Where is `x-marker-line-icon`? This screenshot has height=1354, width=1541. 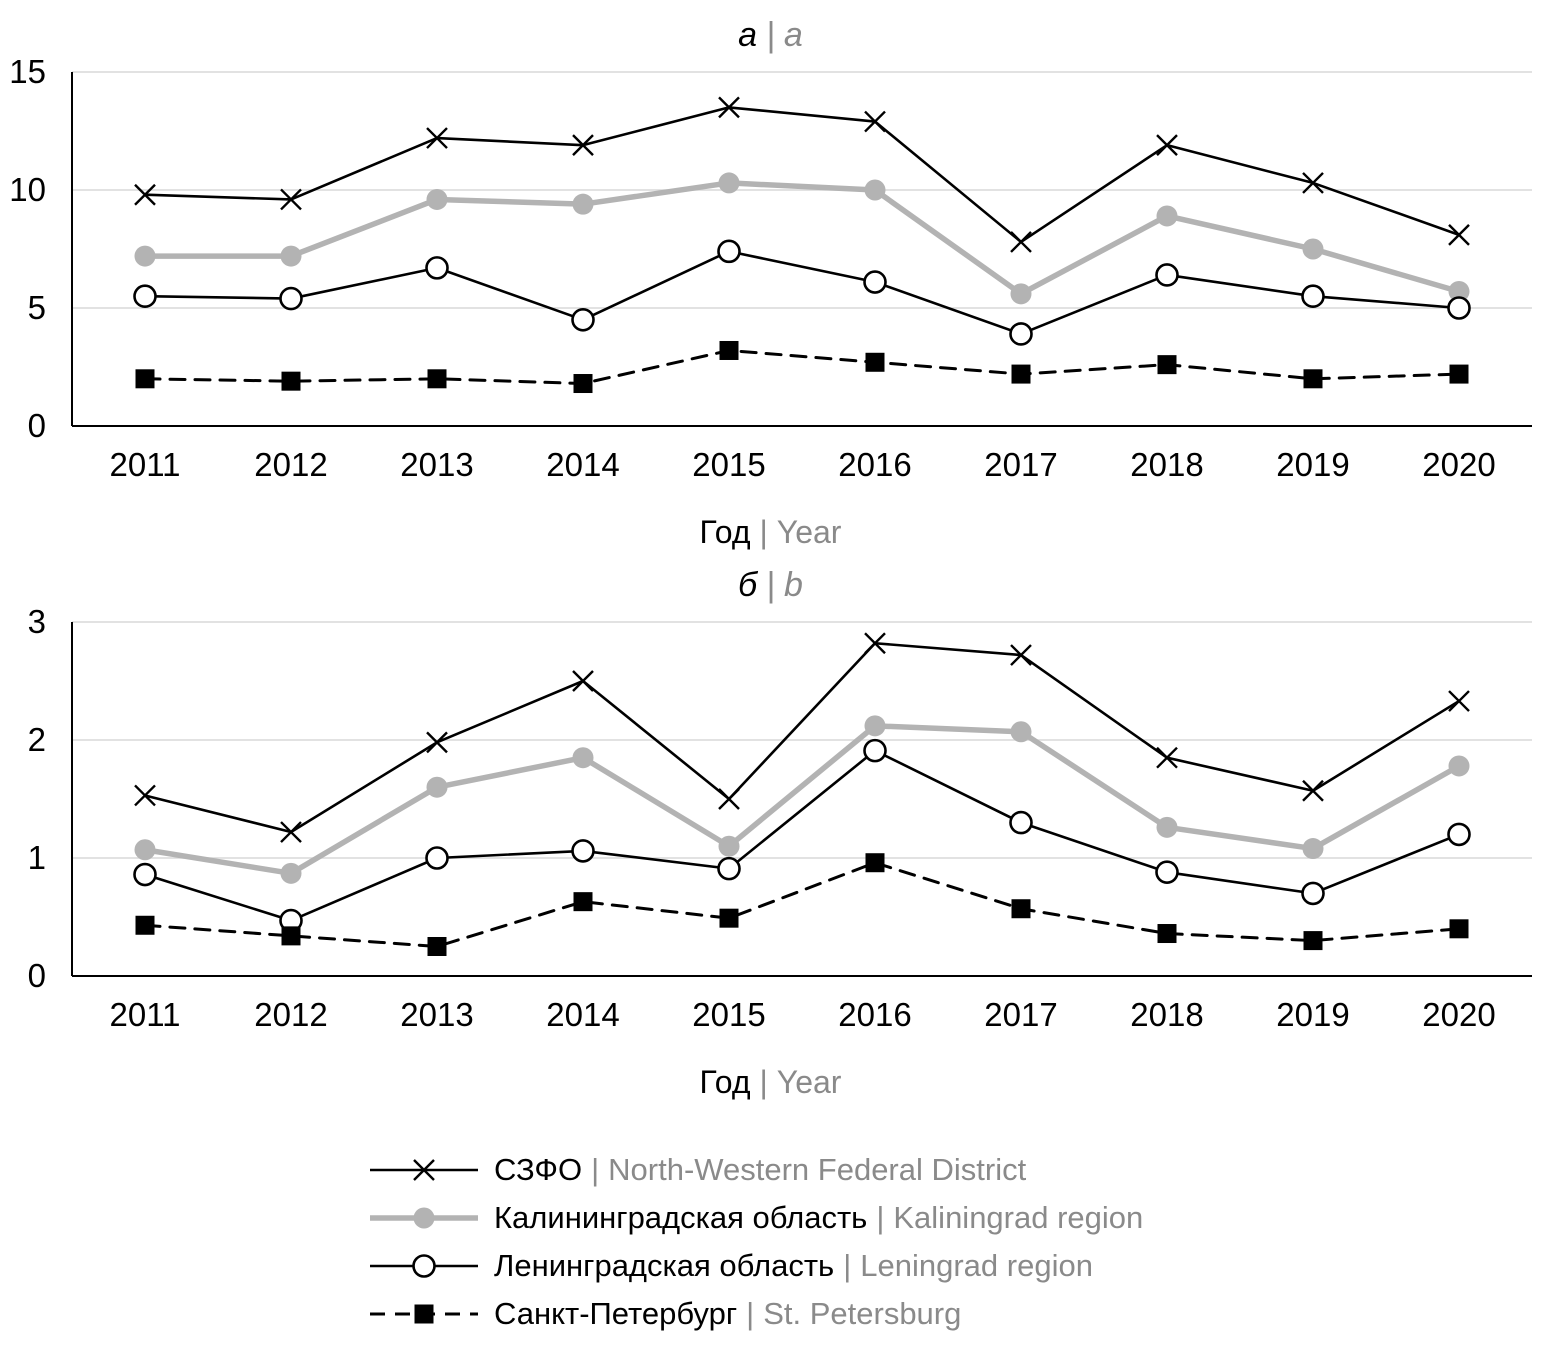 x-marker-line-icon is located at coordinates (424, 1169).